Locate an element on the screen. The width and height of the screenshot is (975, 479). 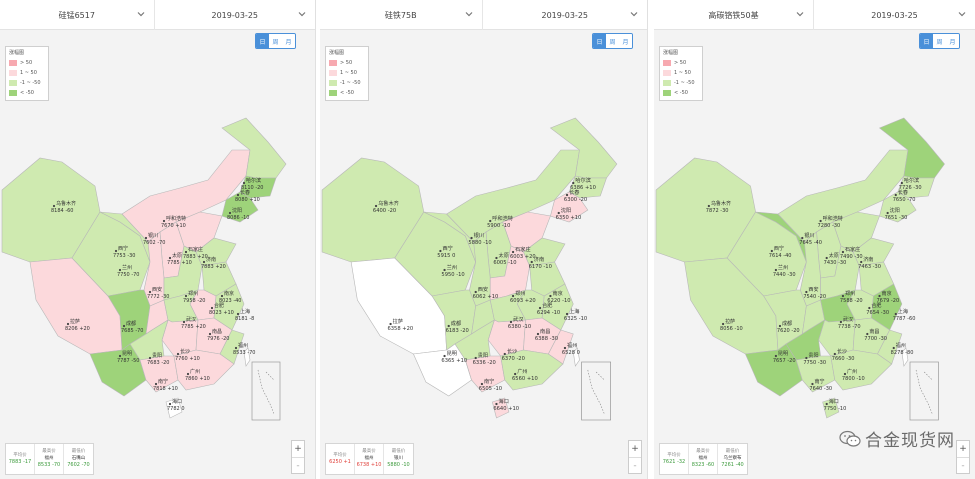
product-select: 硅锰6517 is located at coordinates (77, 15).